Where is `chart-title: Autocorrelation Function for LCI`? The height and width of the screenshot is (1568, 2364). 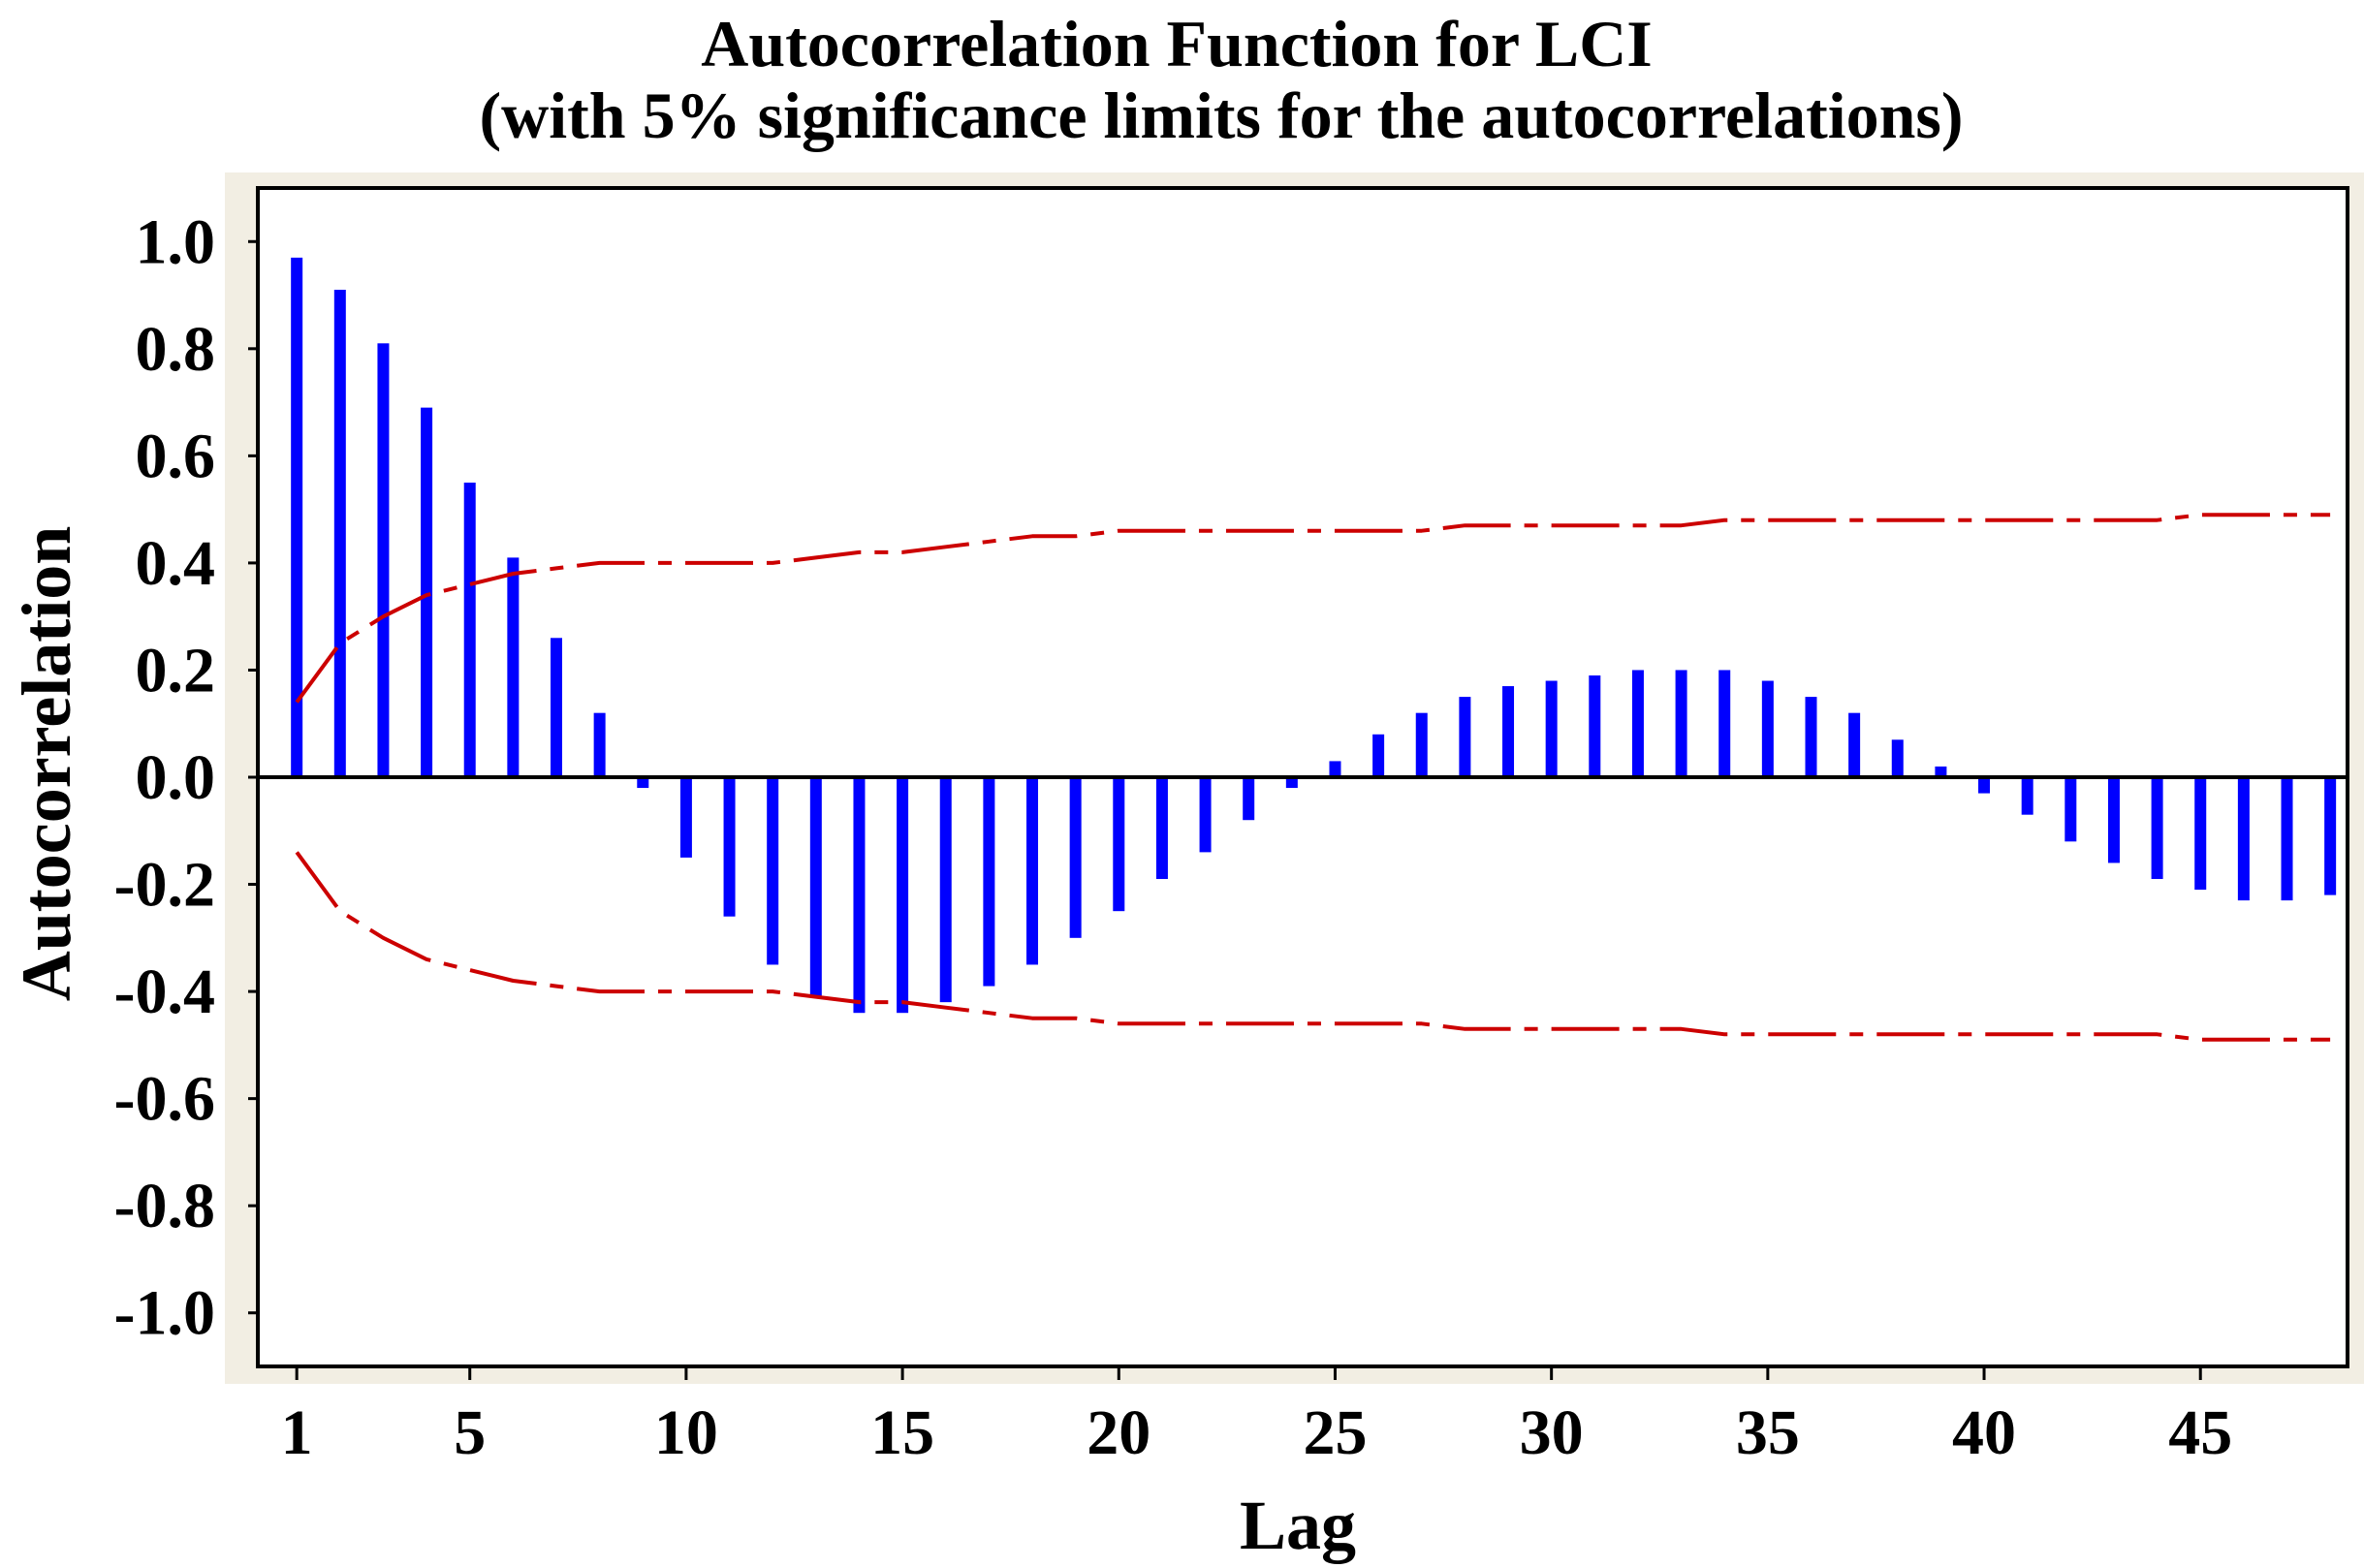
chart-title: Autocorrelation Function for LCI is located at coordinates (1177, 44).